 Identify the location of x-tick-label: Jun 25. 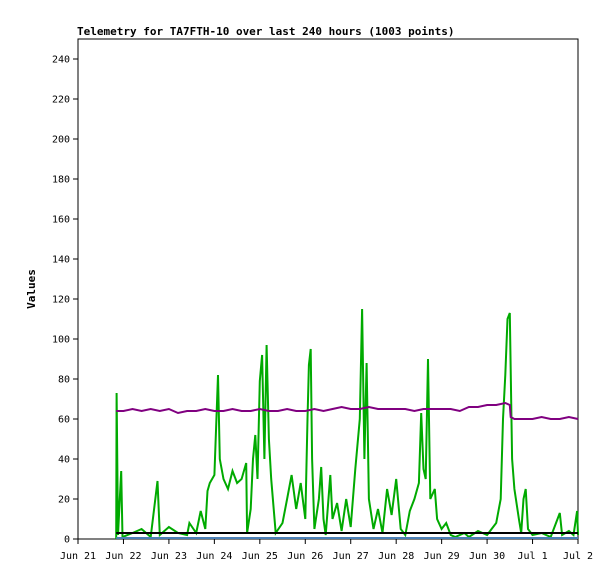
(260, 556).